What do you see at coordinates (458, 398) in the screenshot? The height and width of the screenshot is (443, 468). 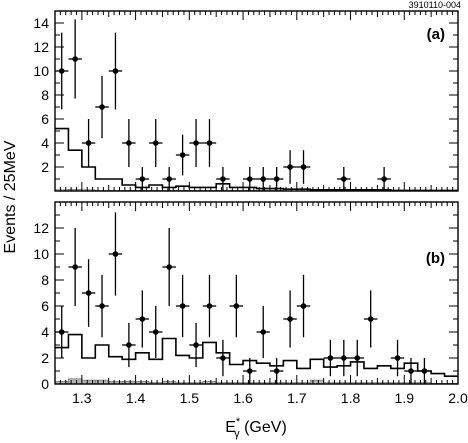 I see `x-tick-label: 2.0` at bounding box center [458, 398].